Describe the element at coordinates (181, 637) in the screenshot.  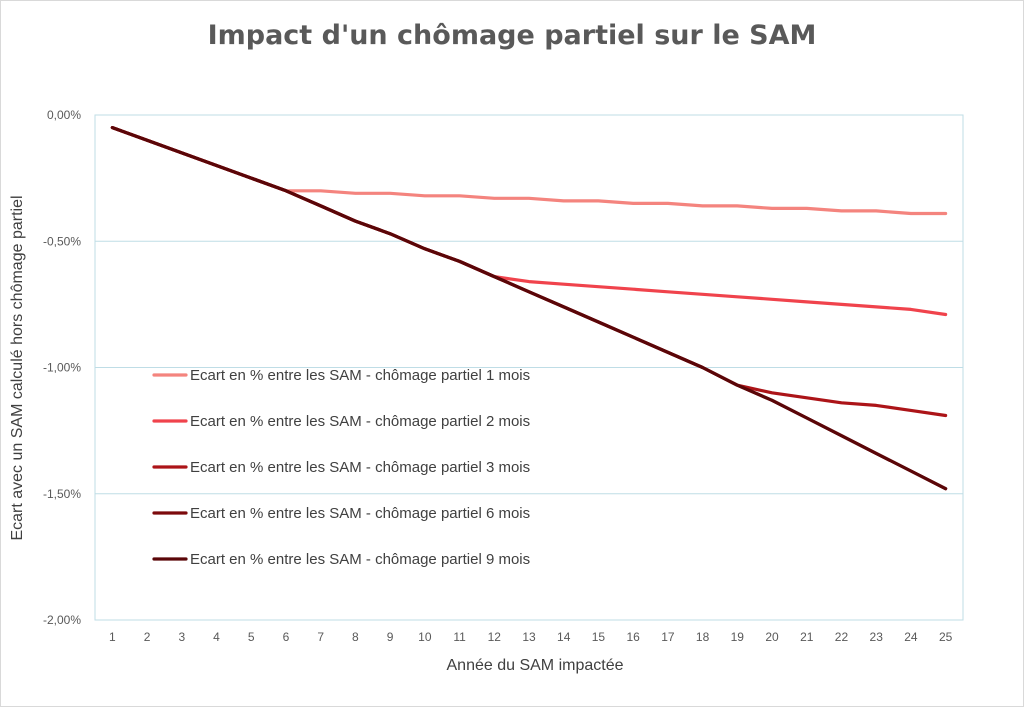
I see `x-tick-label: 3` at that location.